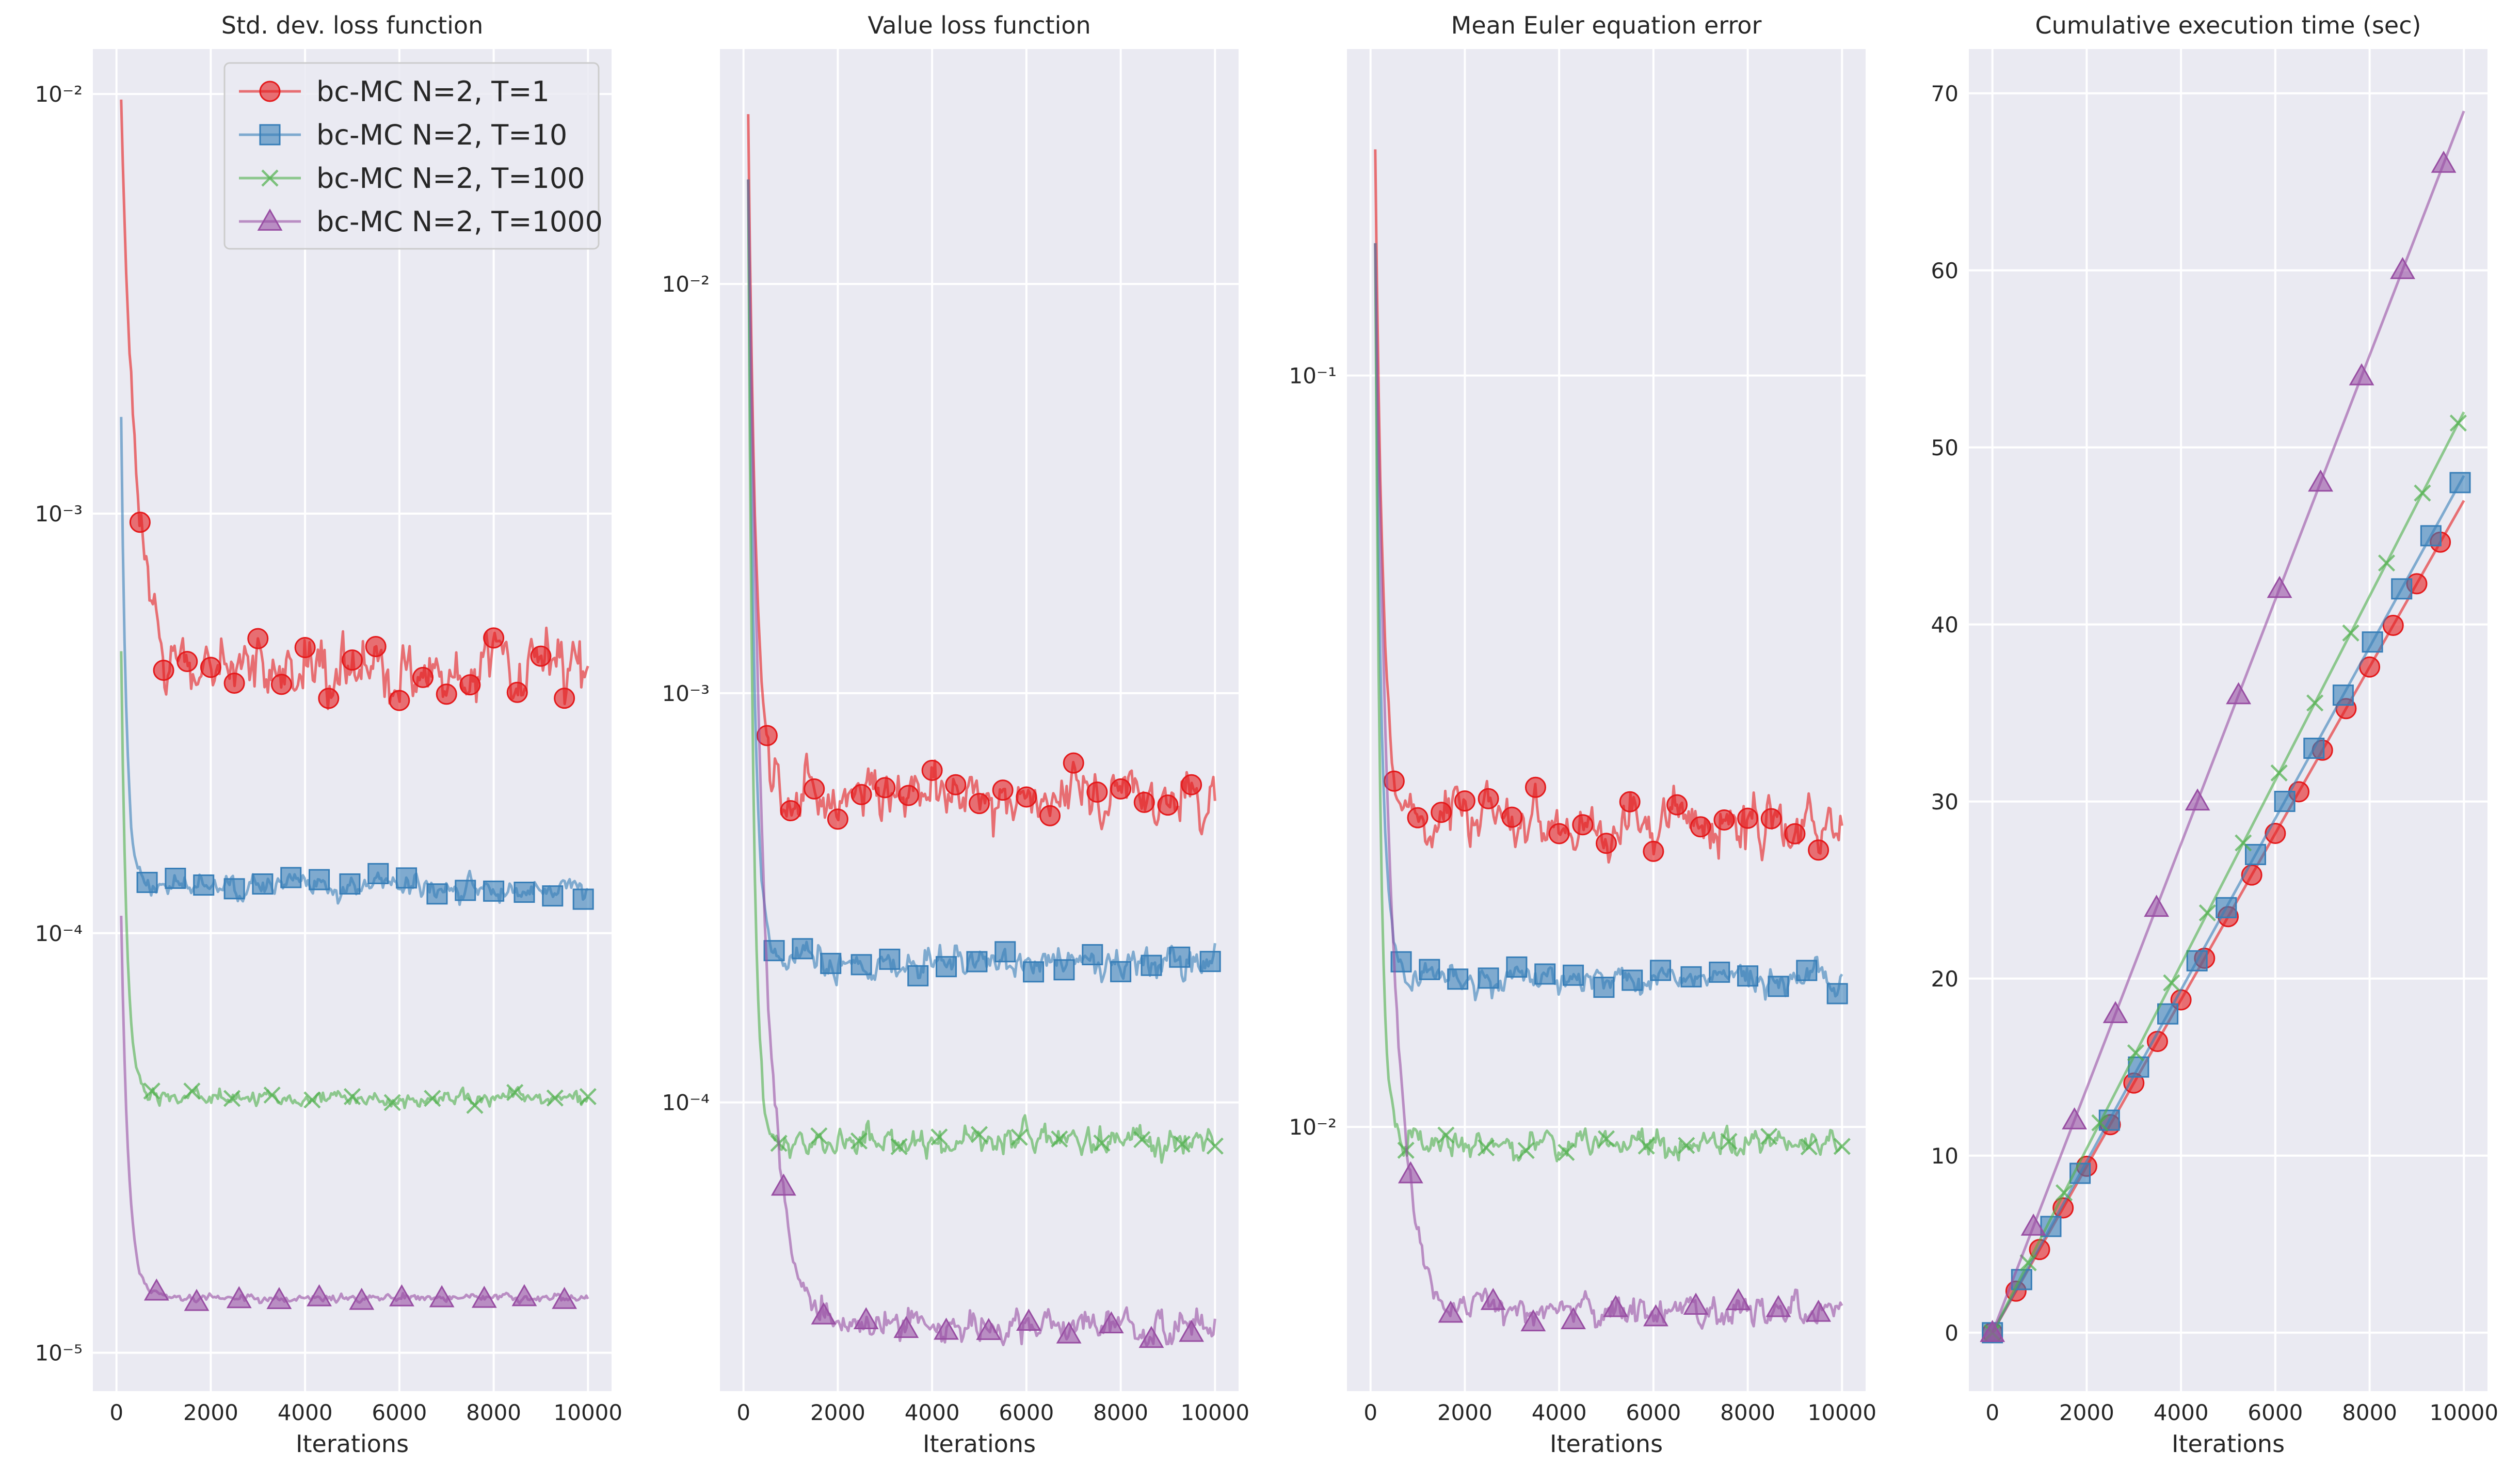 The width and height of the screenshot is (2520, 1482). I want to click on series-line-circle, so click(1608, 506).